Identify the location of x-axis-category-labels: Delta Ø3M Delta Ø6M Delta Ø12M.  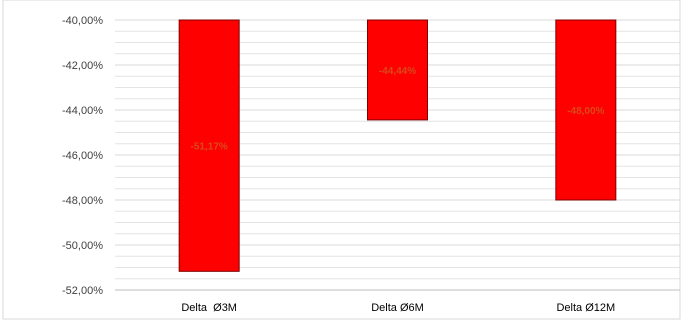
(398, 308).